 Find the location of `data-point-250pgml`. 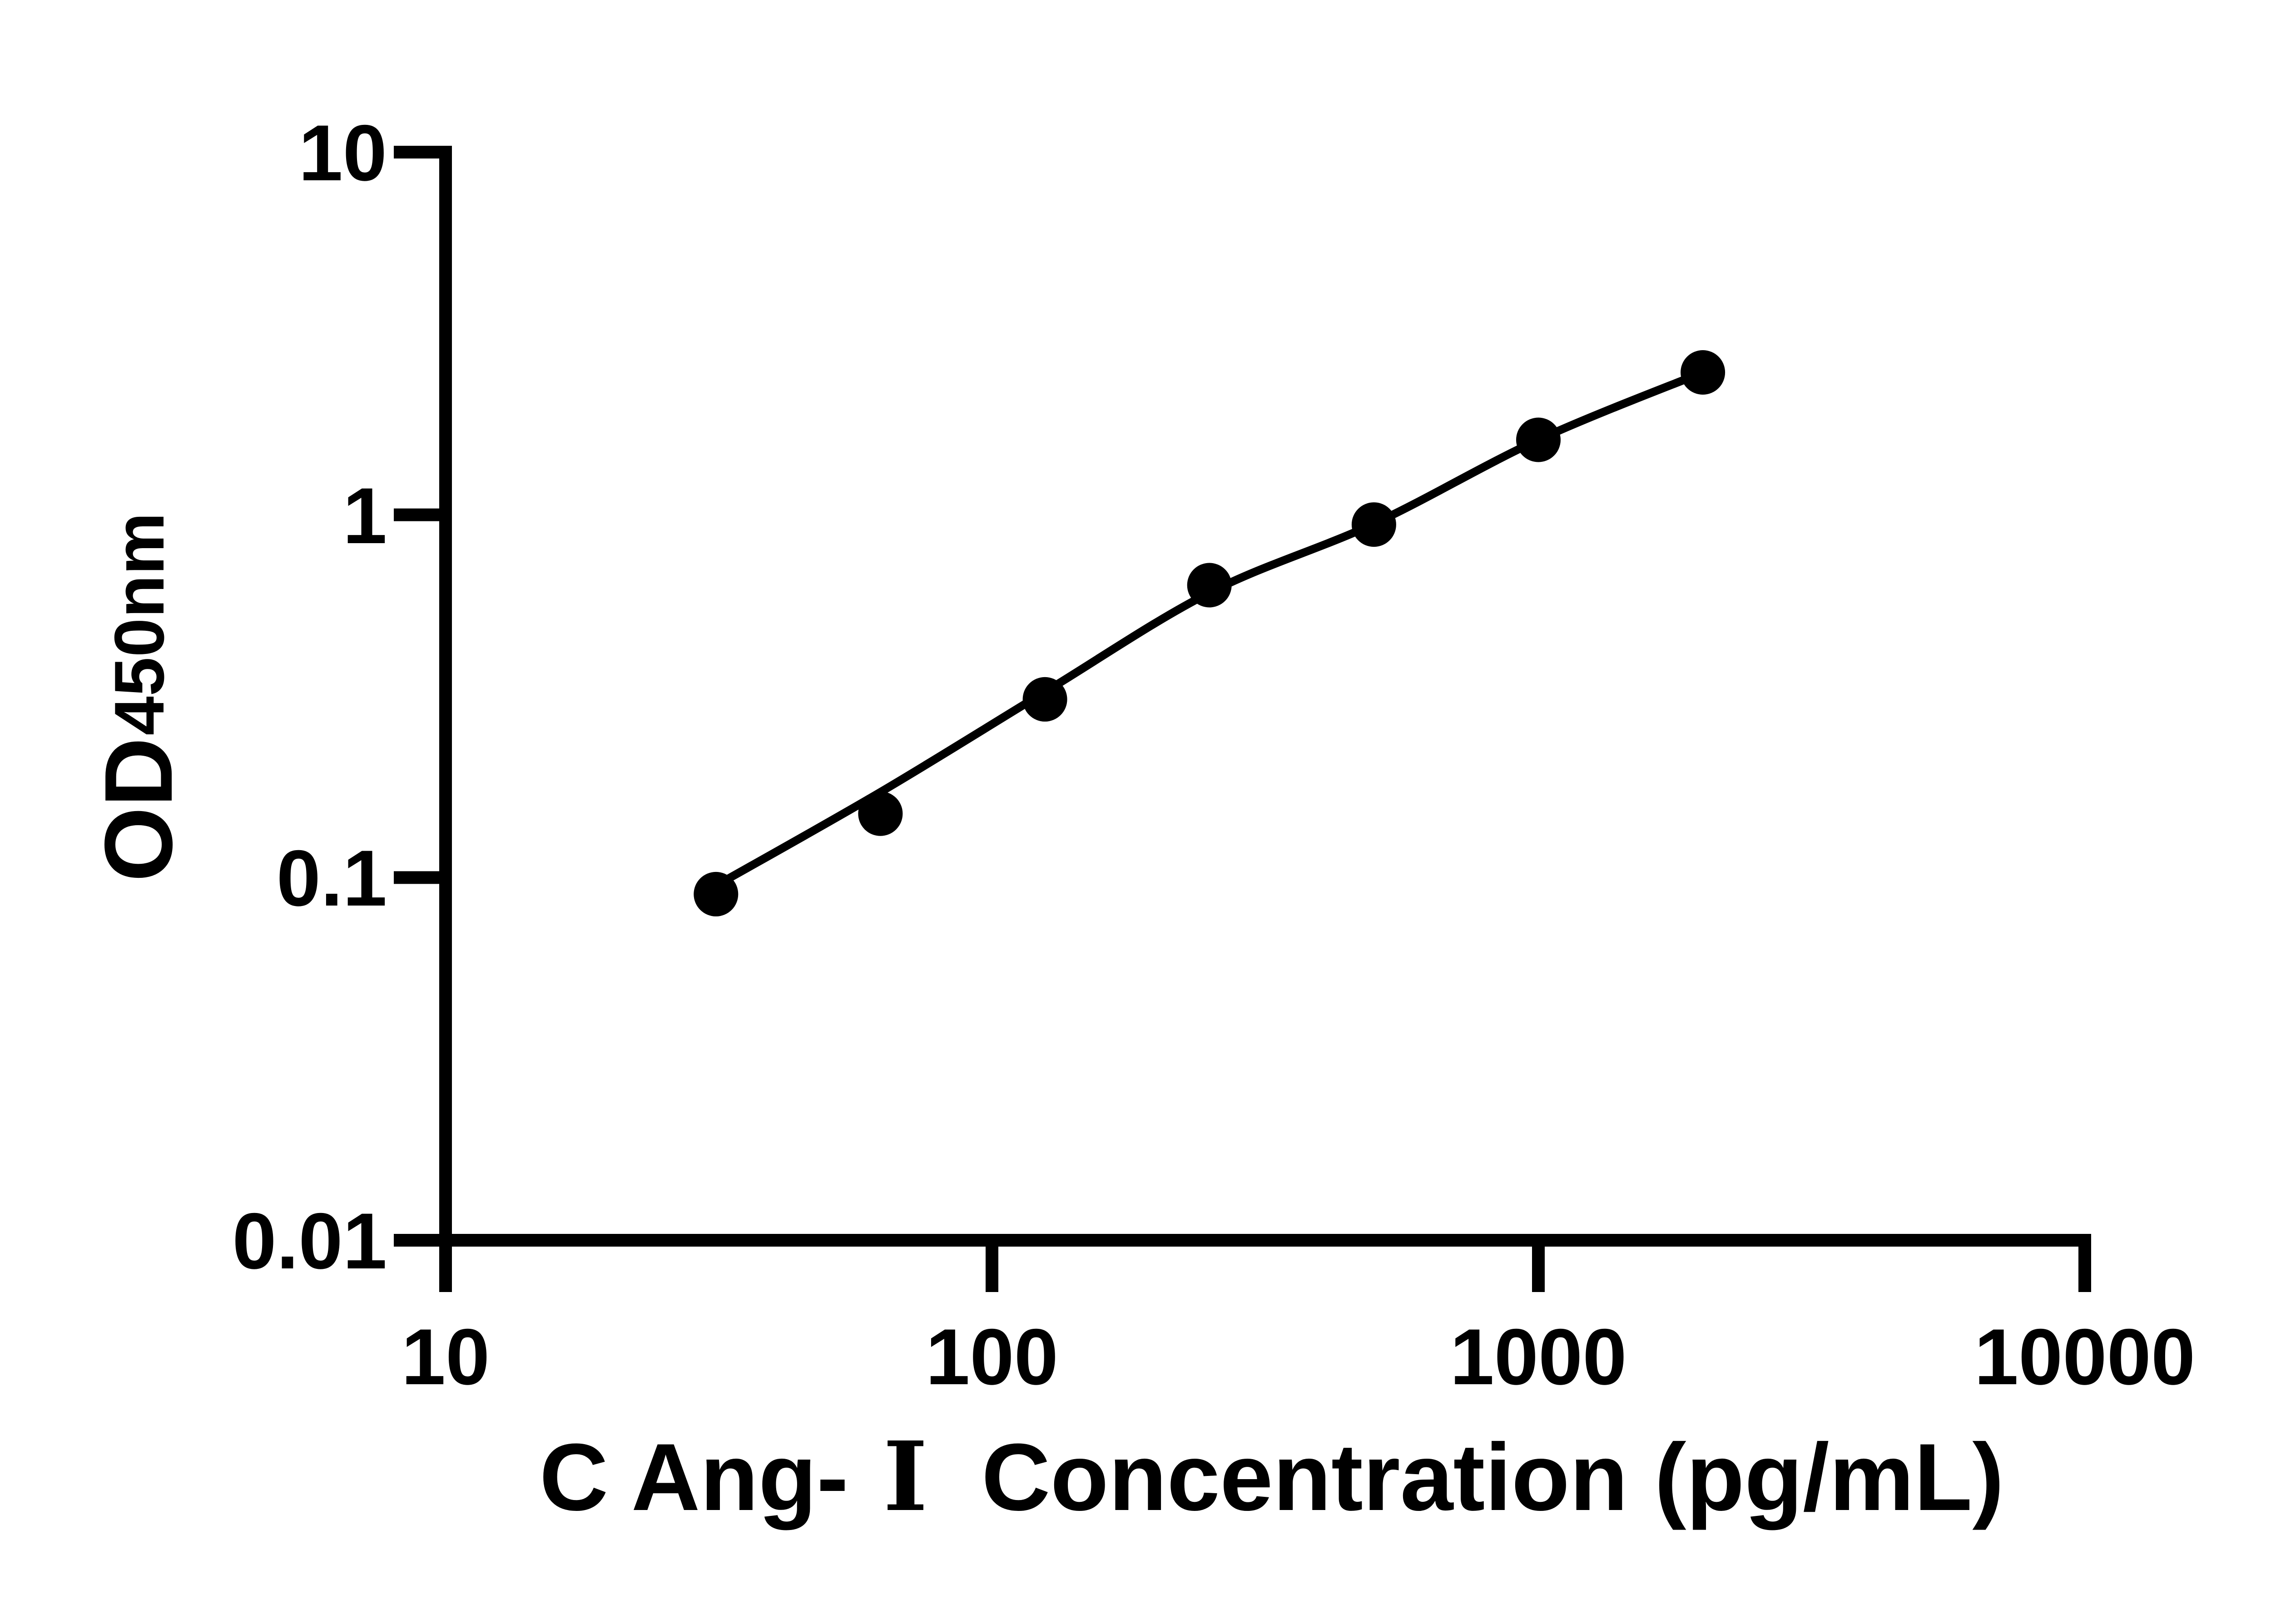

data-point-250pgml is located at coordinates (1209, 585).